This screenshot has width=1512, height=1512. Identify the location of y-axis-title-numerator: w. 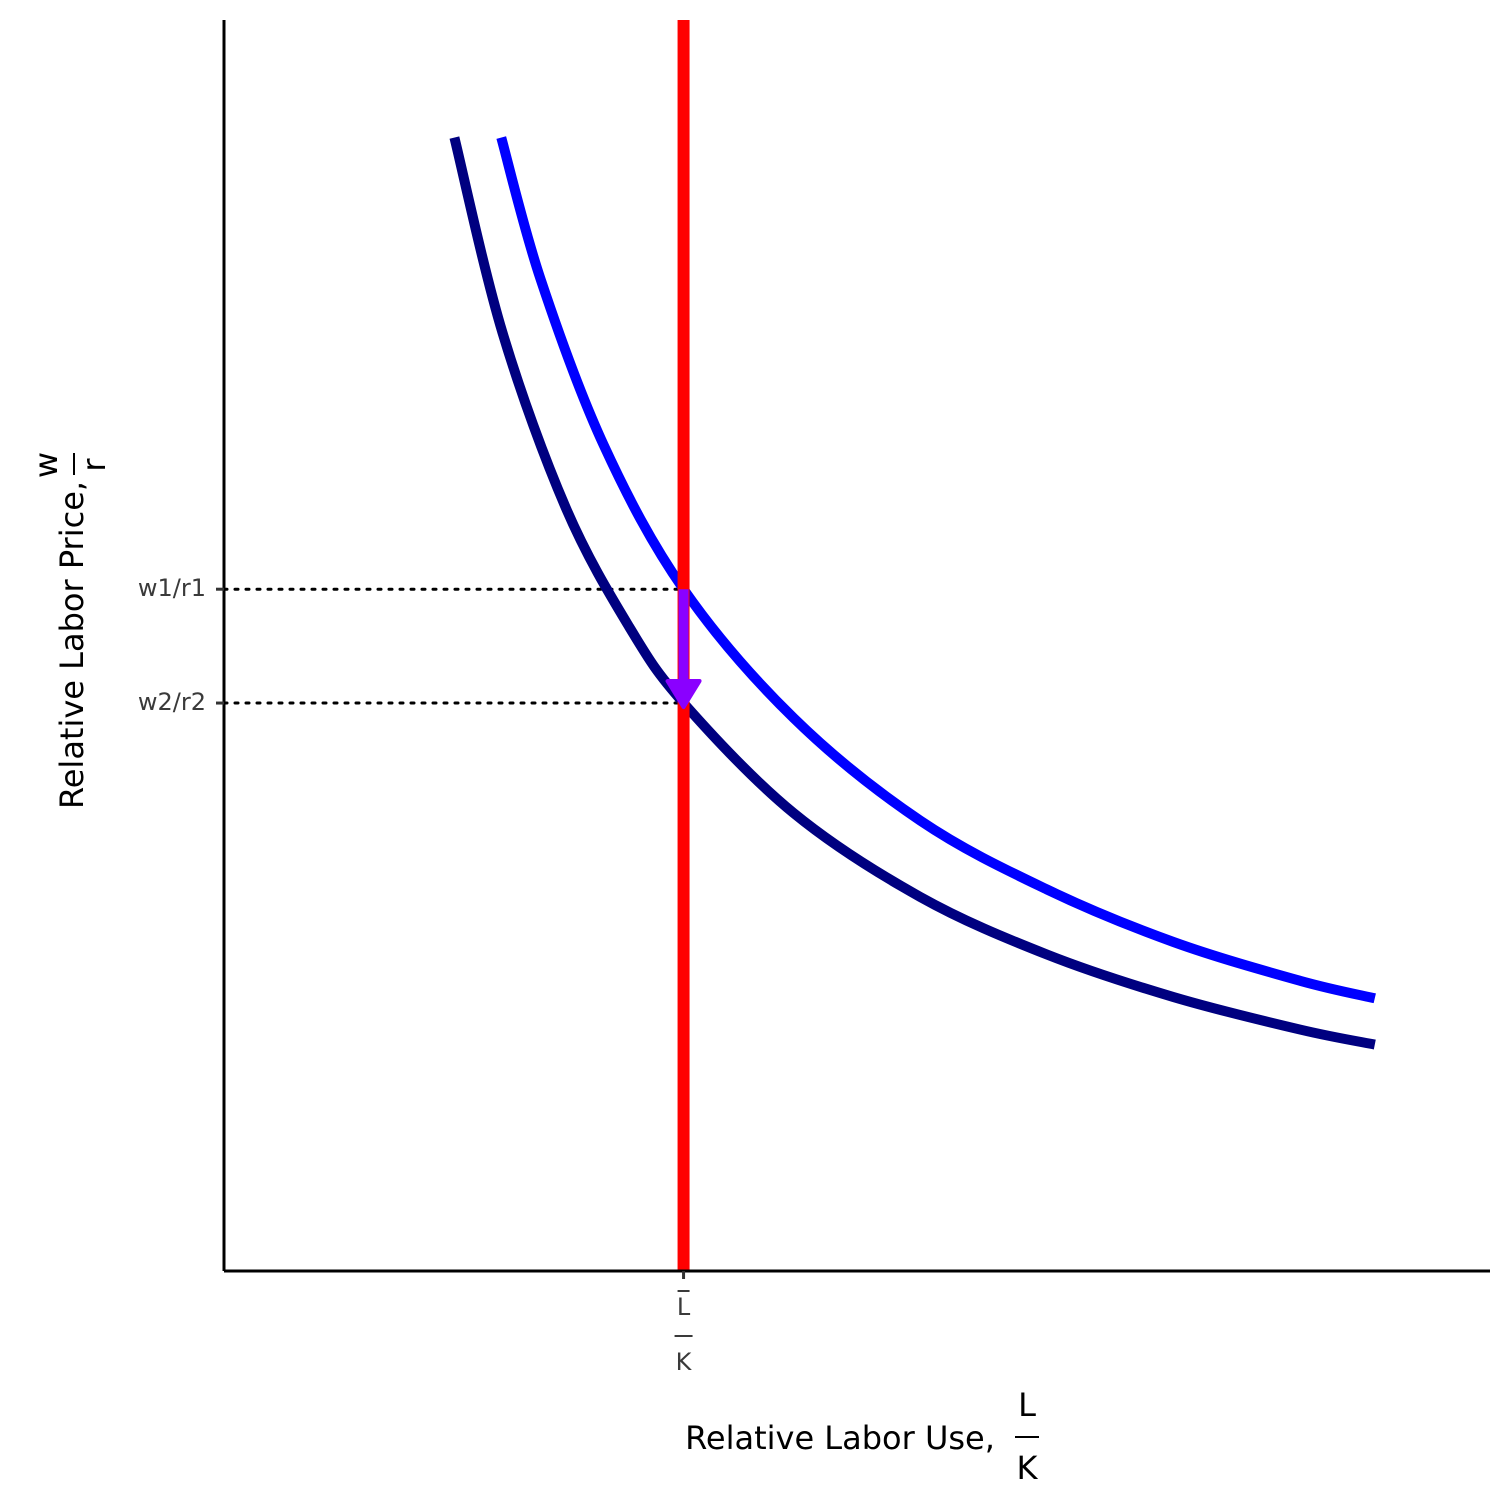
(46, 465).